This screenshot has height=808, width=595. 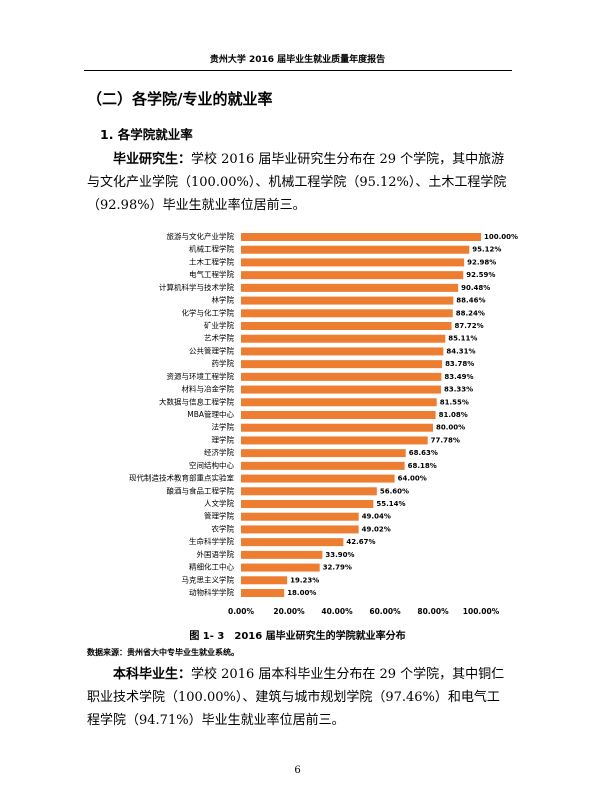 What do you see at coordinates (223, 528) in the screenshot?
I see `category-label: 农学院` at bounding box center [223, 528].